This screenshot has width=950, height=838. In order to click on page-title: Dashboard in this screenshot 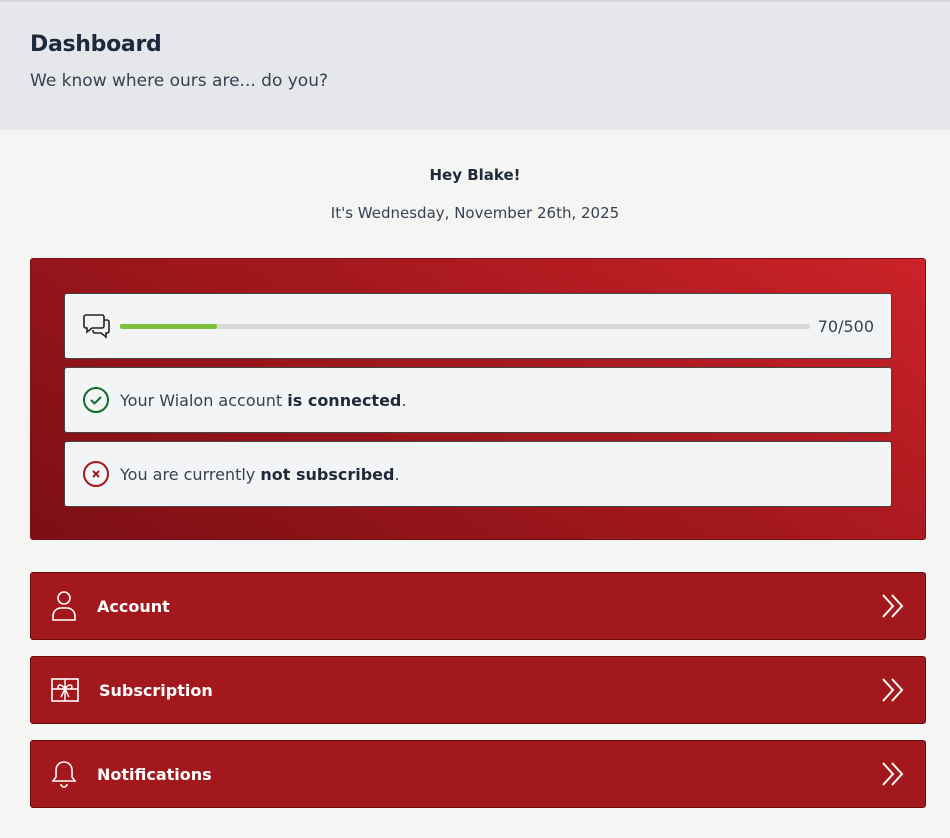, I will do `click(96, 44)`.